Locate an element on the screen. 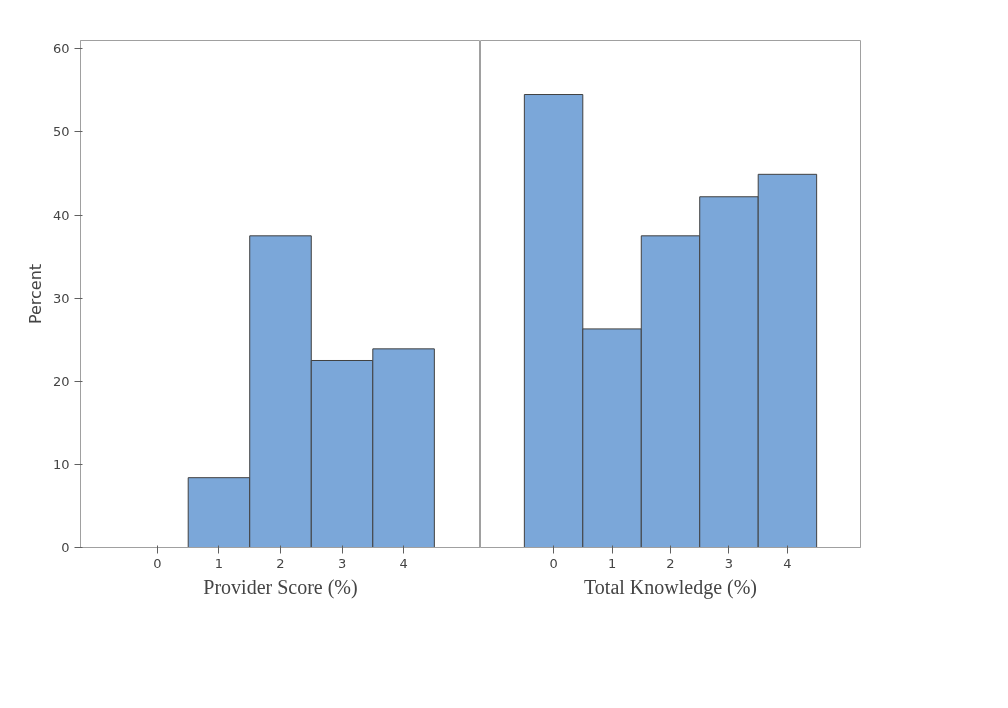  x-axis-title: Total Knowledge (%) is located at coordinates (671, 587).